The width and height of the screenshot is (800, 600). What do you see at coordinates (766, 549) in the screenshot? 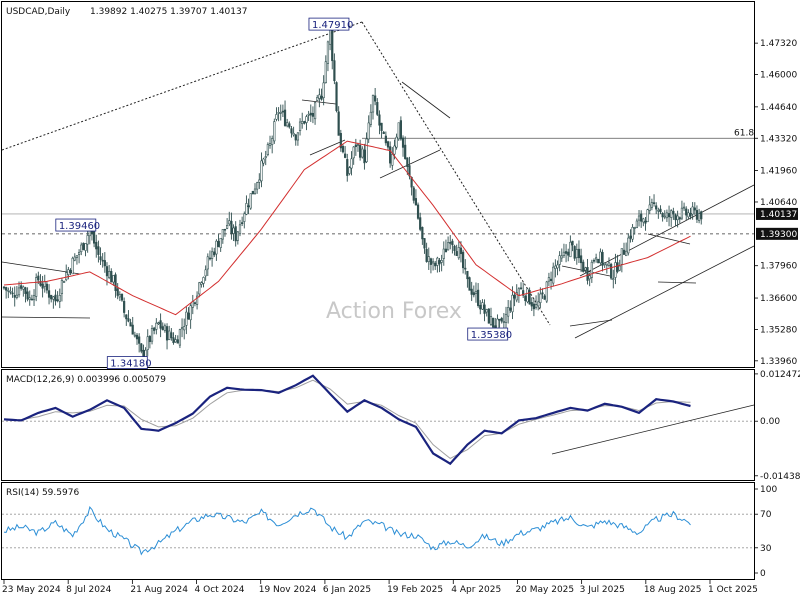
I see `rsi-y-tick-label: 30` at bounding box center [766, 549].